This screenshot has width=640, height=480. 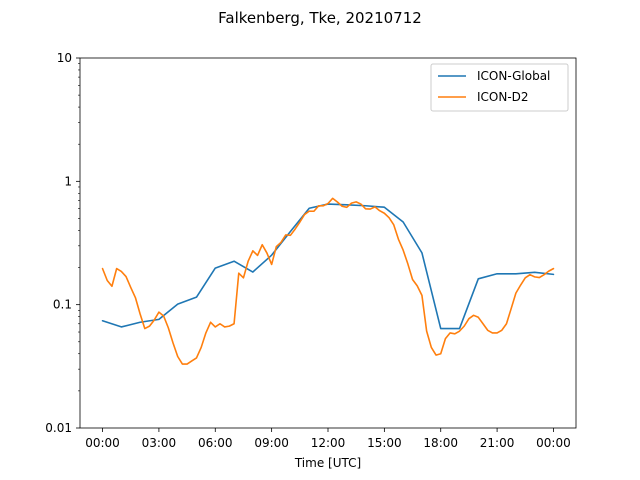 What do you see at coordinates (320, 18) in the screenshot?
I see `chart-title: Falkenberg, Tke, 20210712` at bounding box center [320, 18].